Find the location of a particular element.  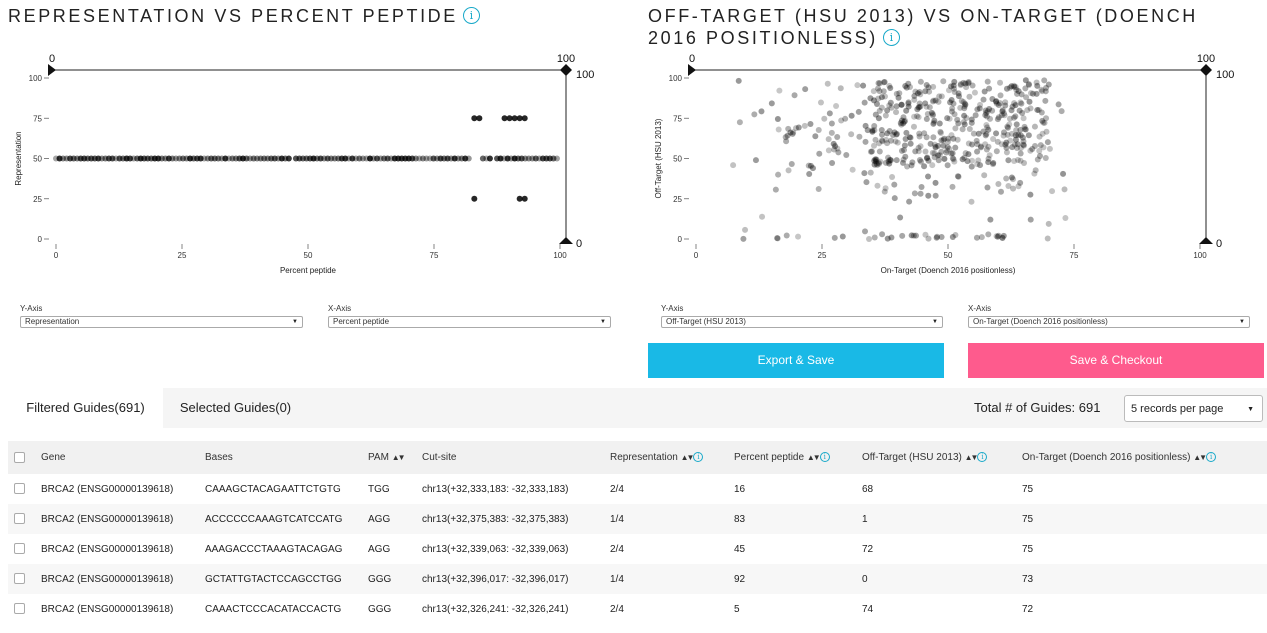

cell-bases: ACCCCCCAAAGTCATCCATG is located at coordinates (286, 519).